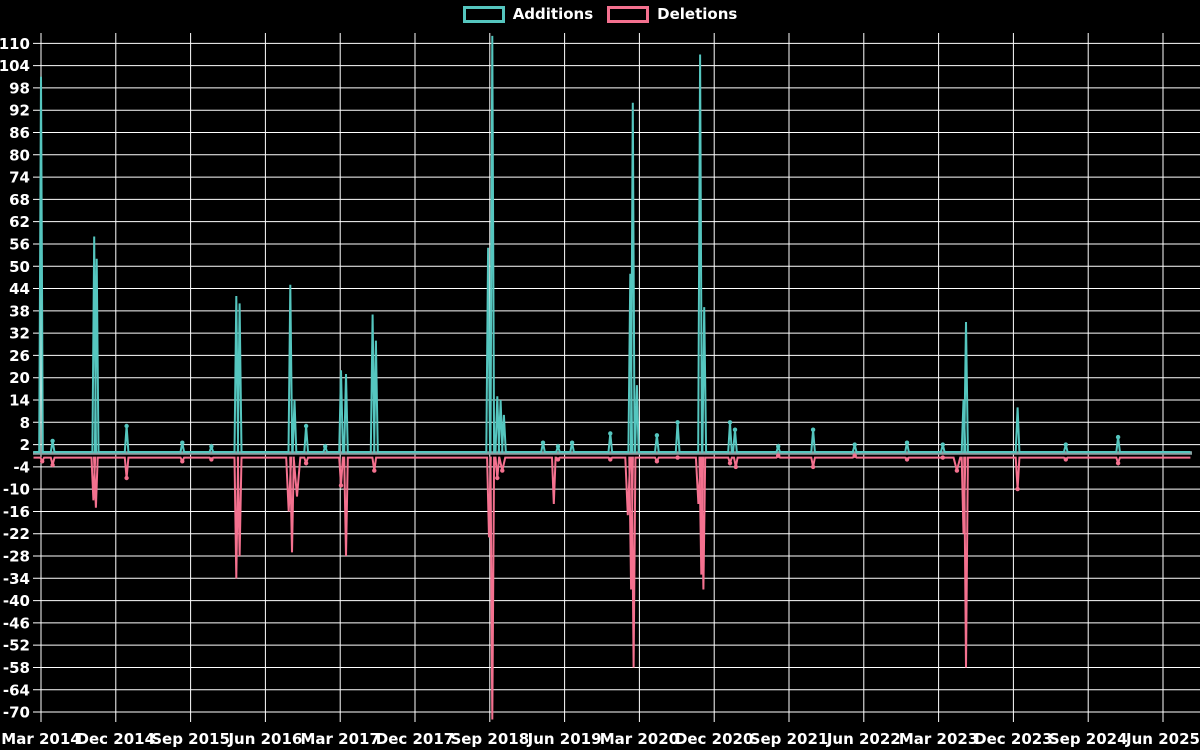 The width and height of the screenshot is (1200, 750). What do you see at coordinates (15, 66) in the screenshot?
I see `y-tick-label: 104` at bounding box center [15, 66].